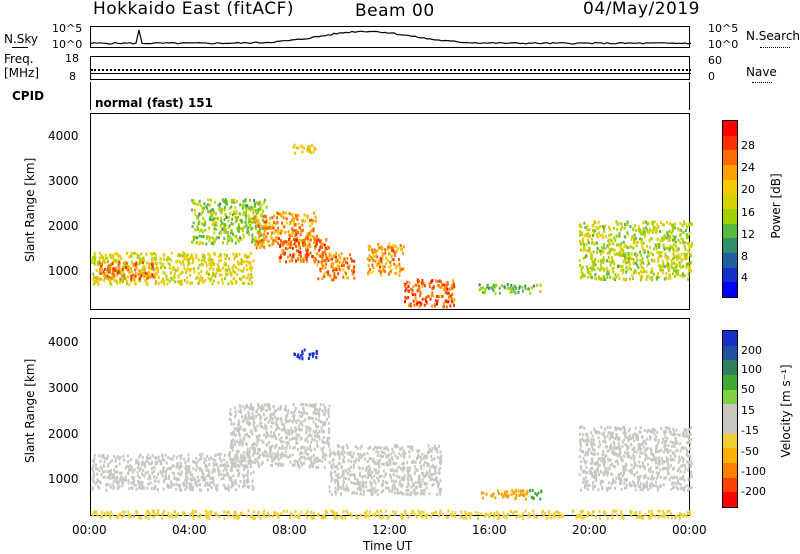 The height and width of the screenshot is (554, 800). Describe the element at coordinates (63, 342) in the screenshot. I see `velocity-ytick-4000: 4000` at that location.